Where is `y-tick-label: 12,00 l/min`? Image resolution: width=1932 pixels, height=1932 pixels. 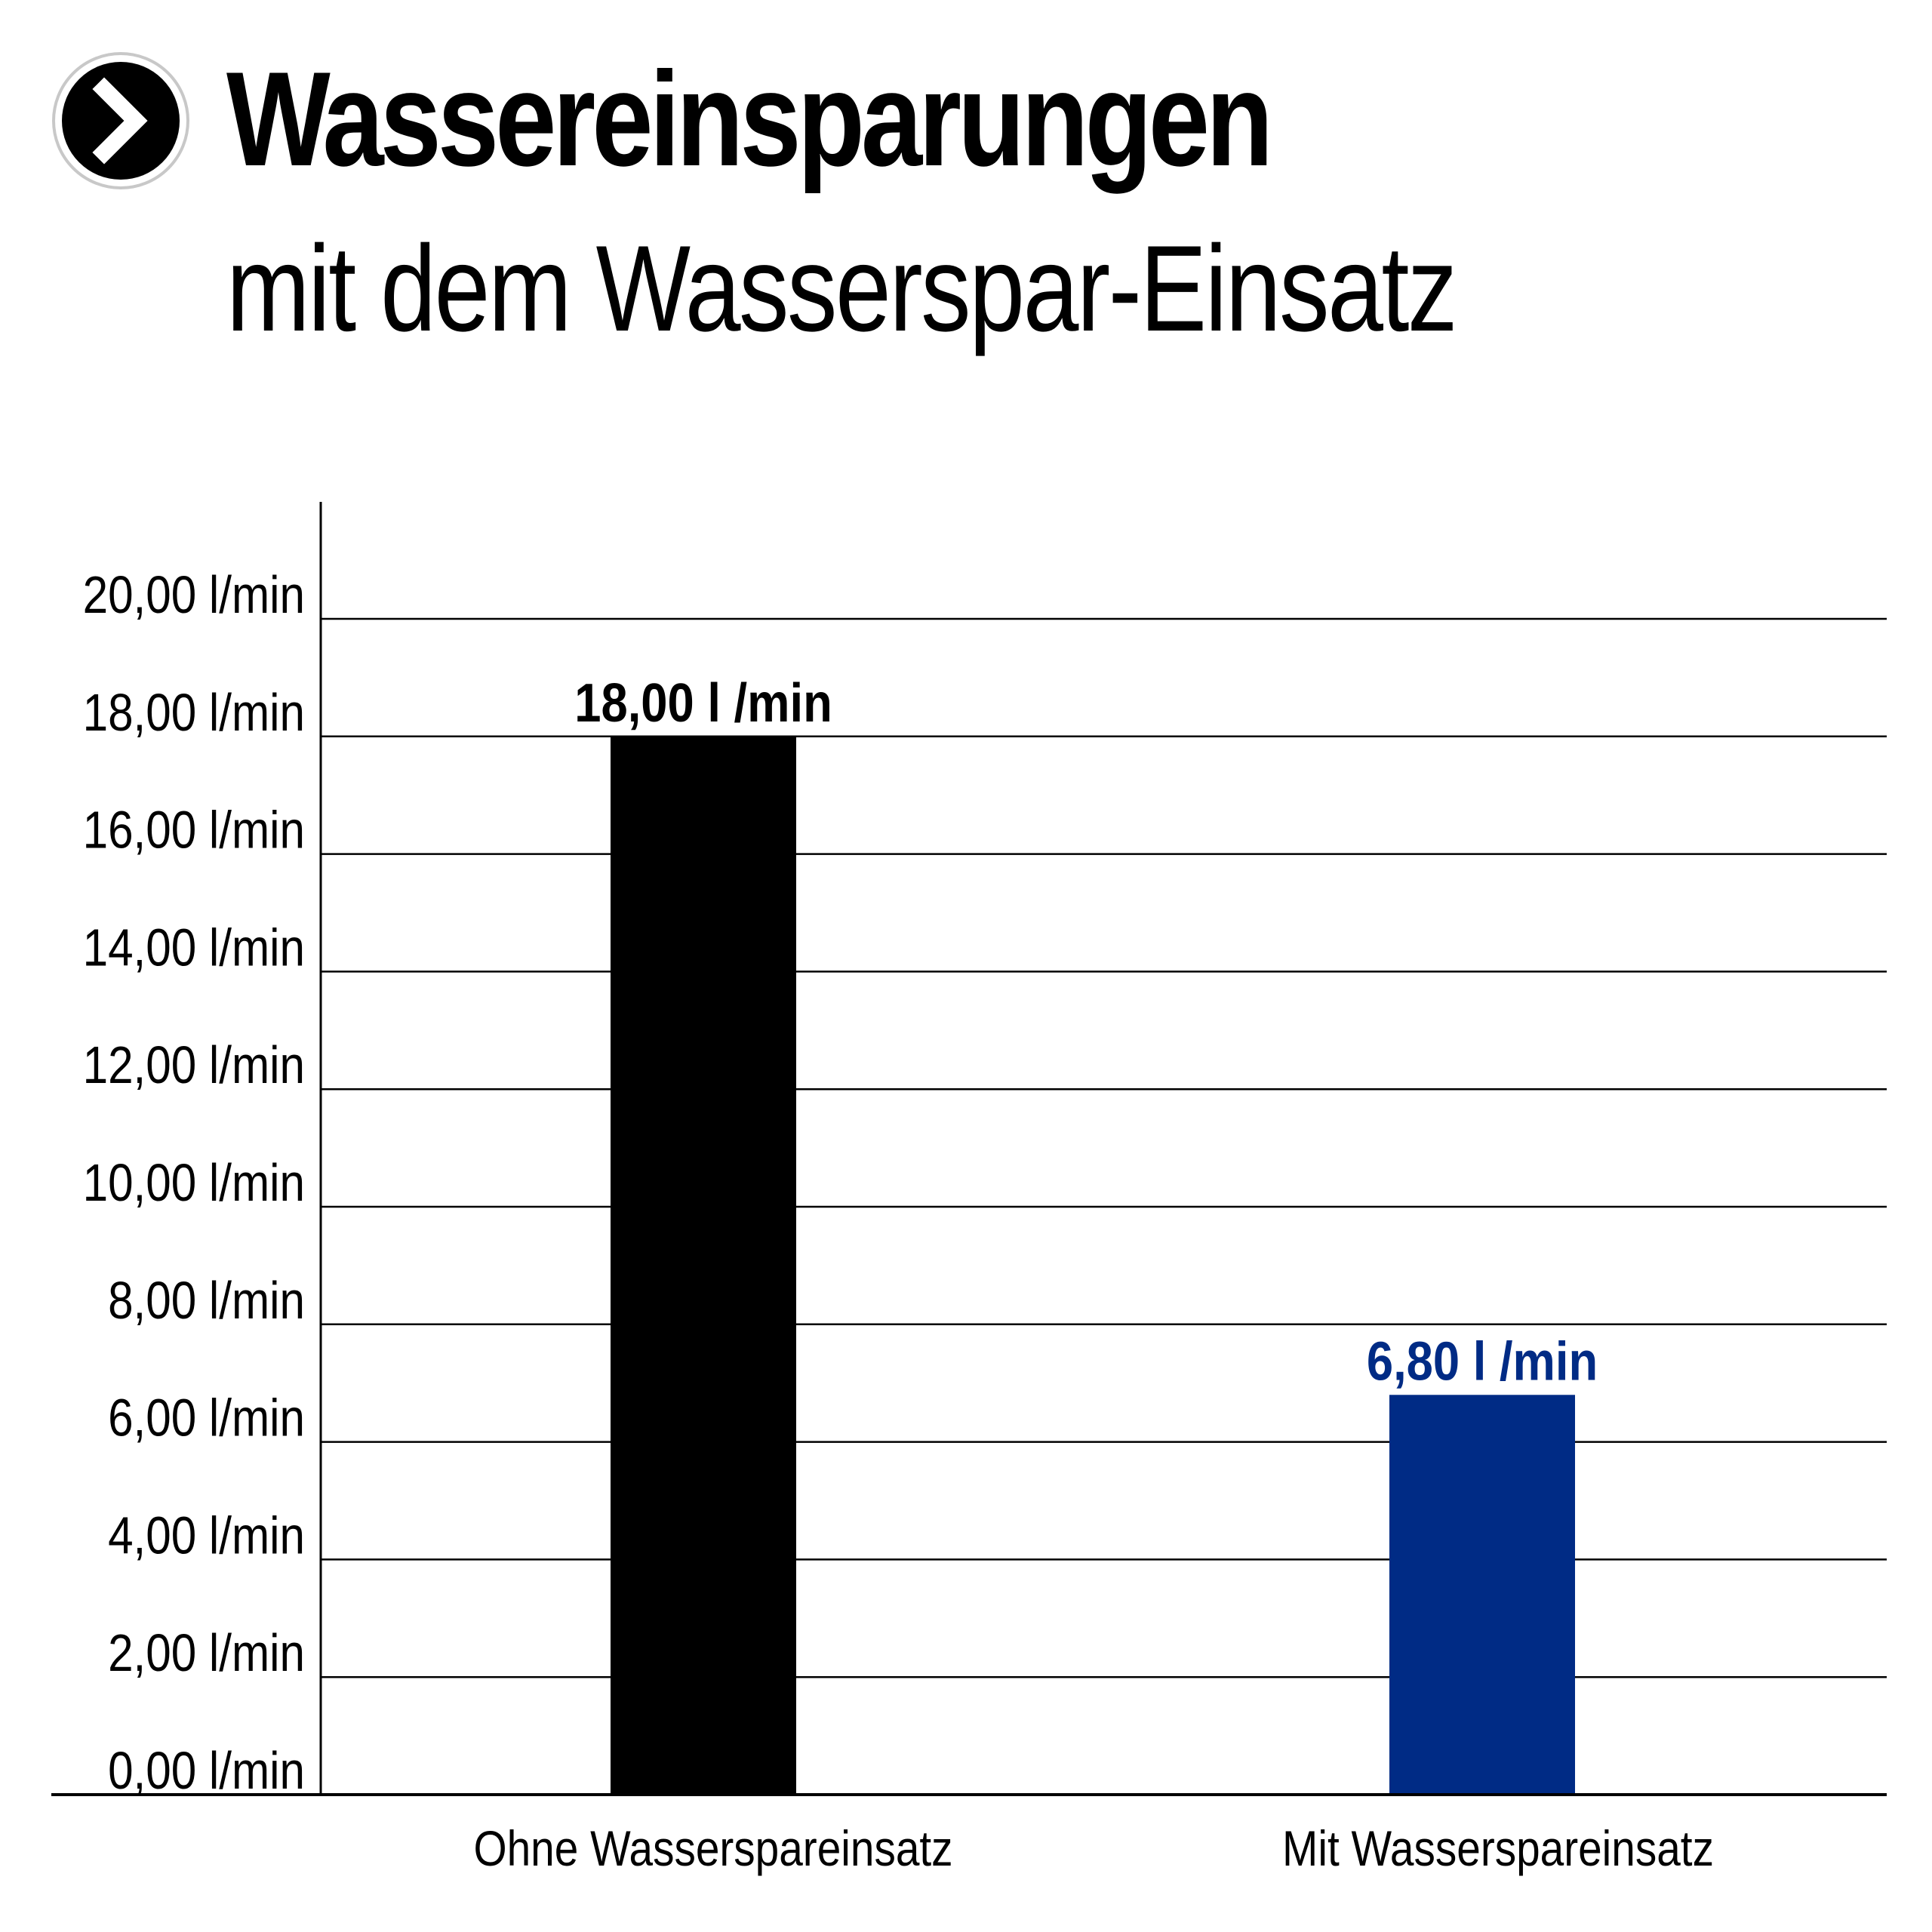 y-tick-label: 12,00 l/min is located at coordinates (194, 1064).